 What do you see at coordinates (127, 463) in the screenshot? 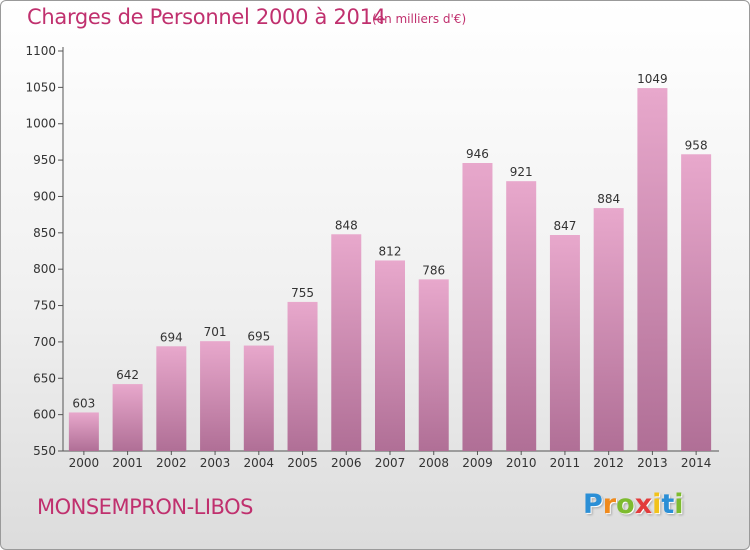
I see `x-tick-label-2001: 2001` at bounding box center [127, 463].